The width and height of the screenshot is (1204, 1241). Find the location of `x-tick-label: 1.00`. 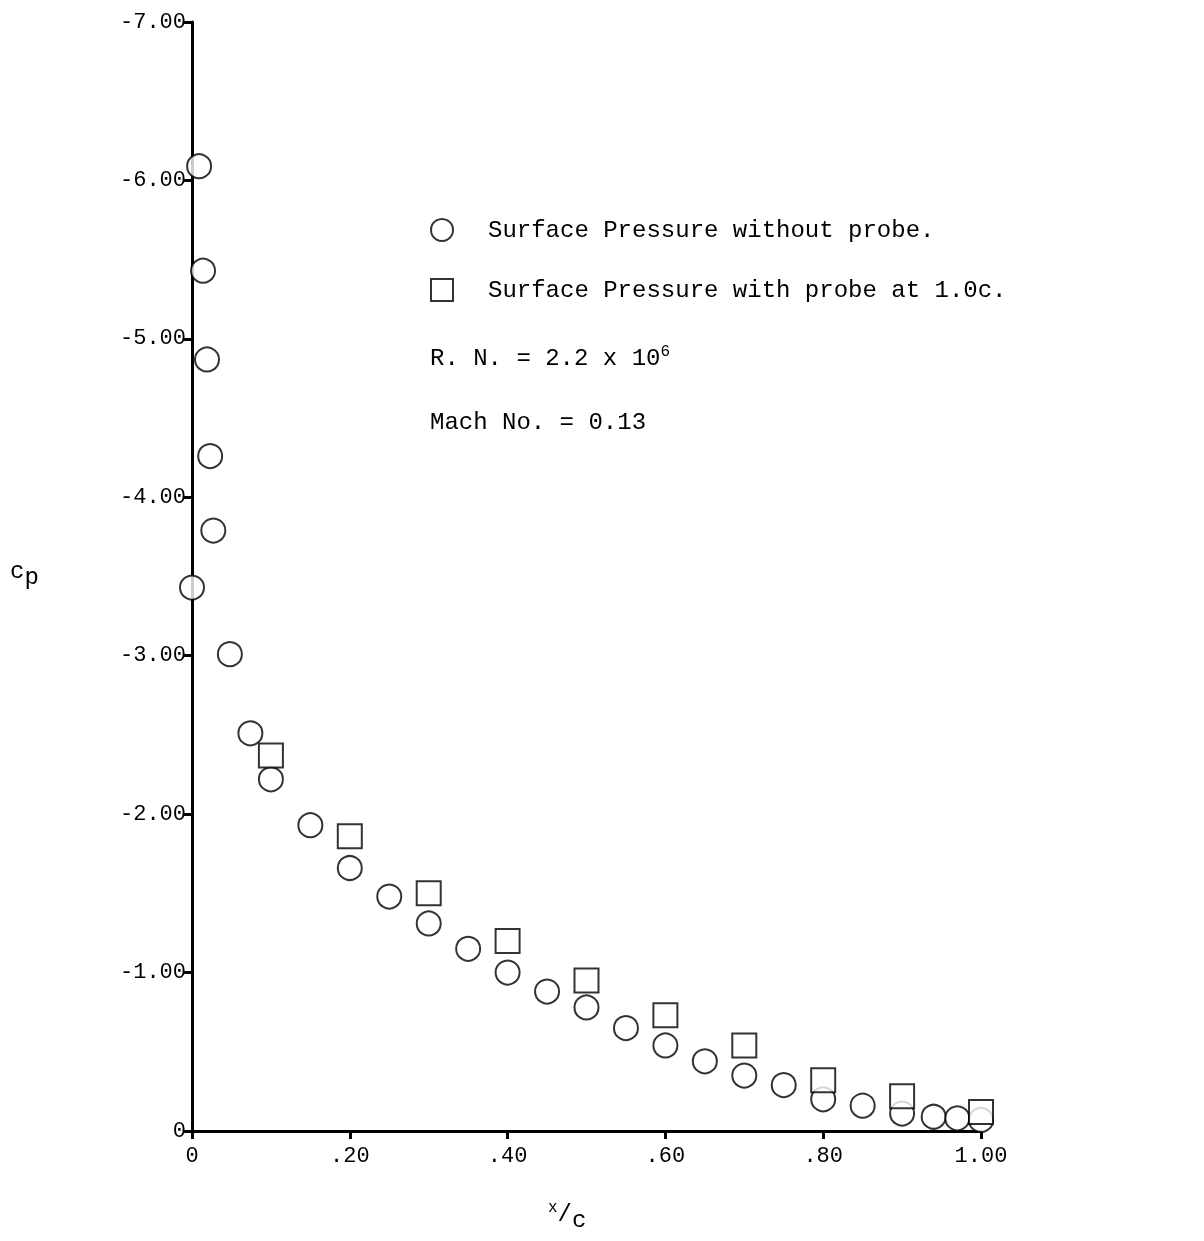

x-tick-label: 1.00 is located at coordinates (981, 1156).